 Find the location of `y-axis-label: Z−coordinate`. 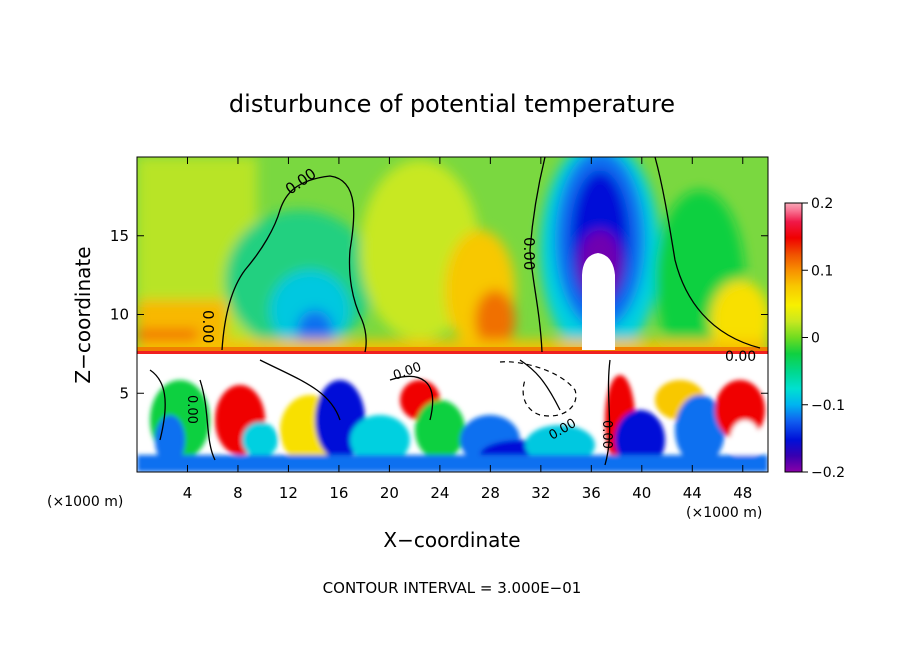

y-axis-label: Z−coordinate is located at coordinates (83, 314).